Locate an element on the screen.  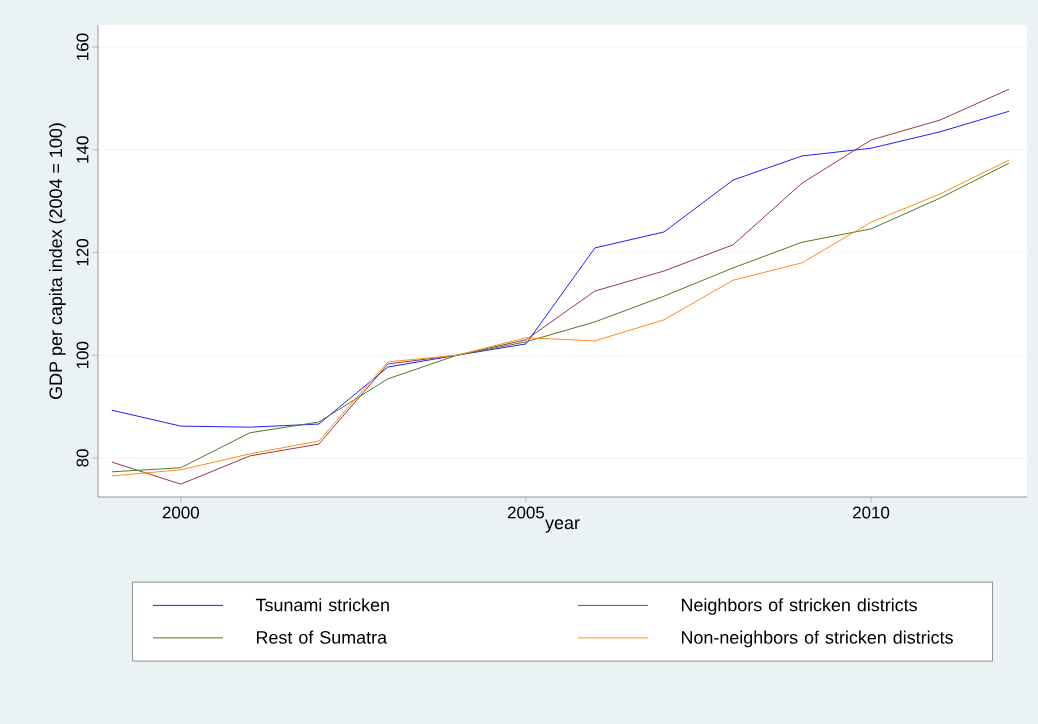
x-tick-label: 2010 is located at coordinates (871, 512).